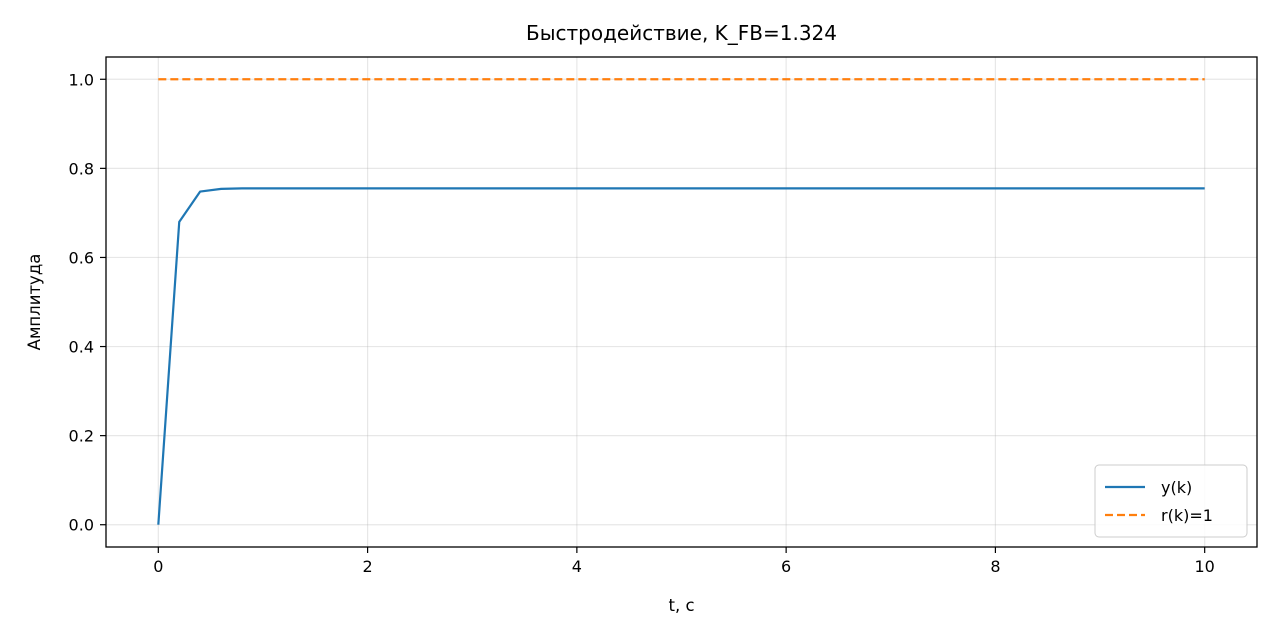  I want to click on x-axis-ticks: 0 2 4 6 8 10, so click(684, 561).